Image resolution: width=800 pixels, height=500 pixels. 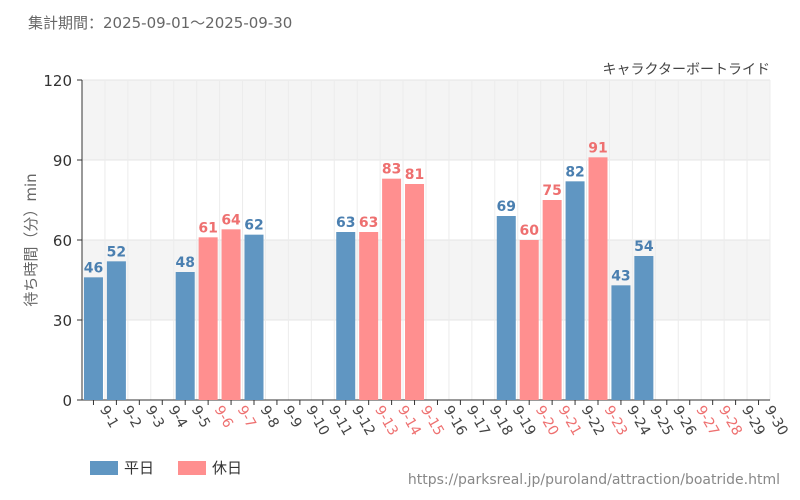 What do you see at coordinates (524, 421) in the screenshot?
I see `x-tick-label: 9-19` at bounding box center [524, 421].